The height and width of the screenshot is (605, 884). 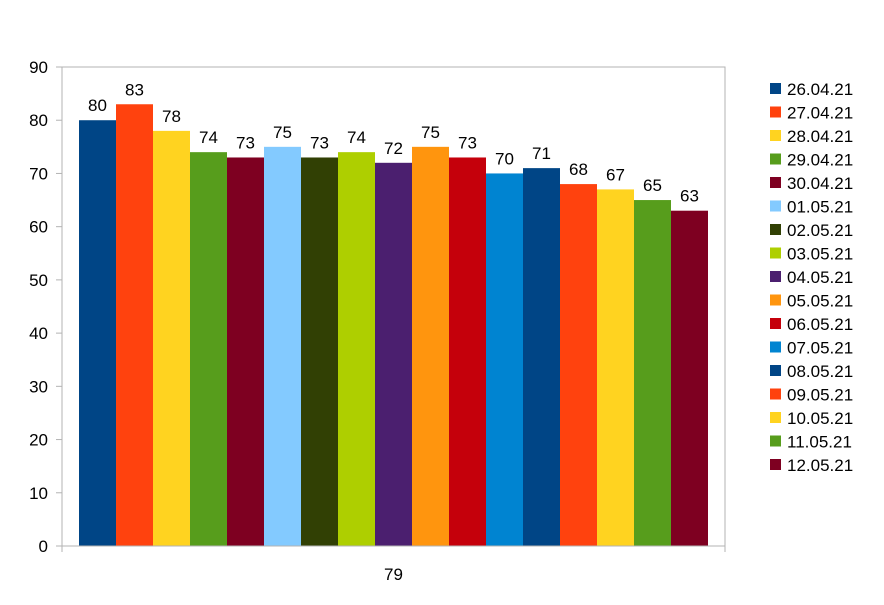 What do you see at coordinates (38, 67) in the screenshot?
I see `y-tick-label: 90` at bounding box center [38, 67].